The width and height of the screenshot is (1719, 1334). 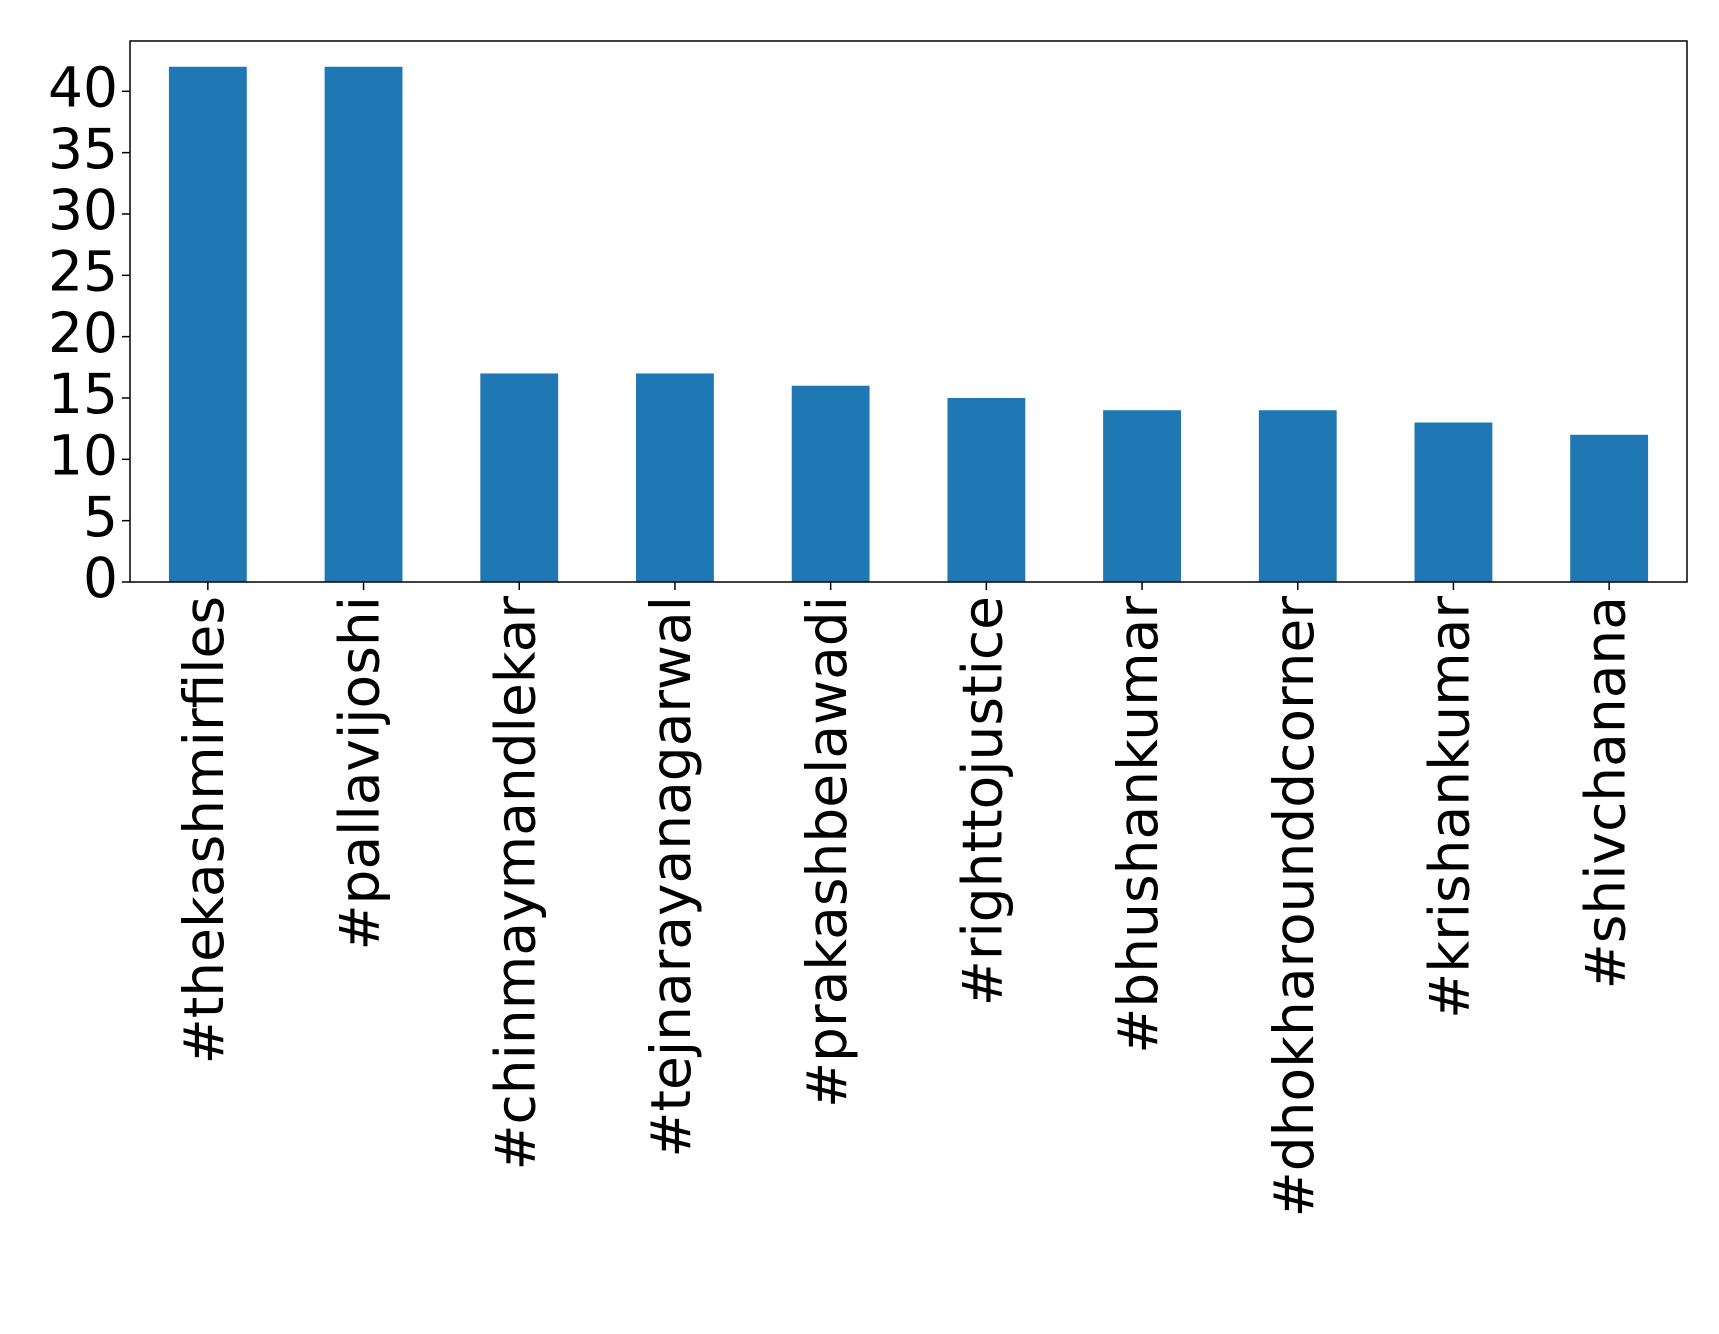 I want to click on x-tick-label: #chinmaymandlekar, so click(x=515, y=883).